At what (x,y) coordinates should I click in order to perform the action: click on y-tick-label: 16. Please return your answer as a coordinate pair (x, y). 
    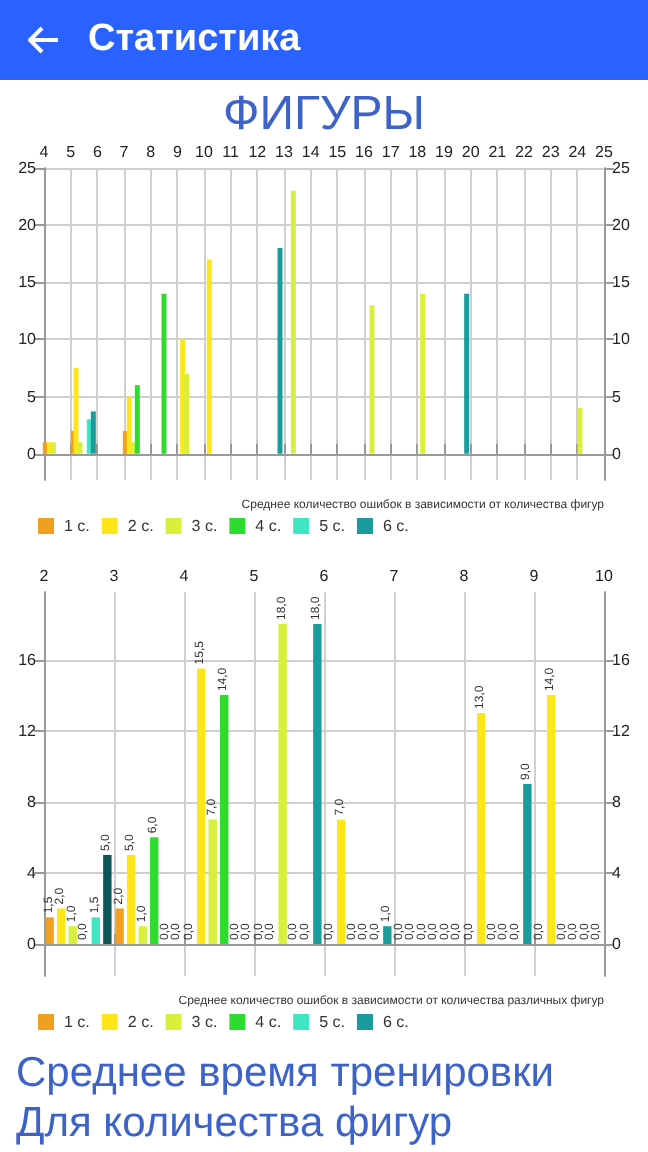
    Looking at the image, I should click on (28, 659).